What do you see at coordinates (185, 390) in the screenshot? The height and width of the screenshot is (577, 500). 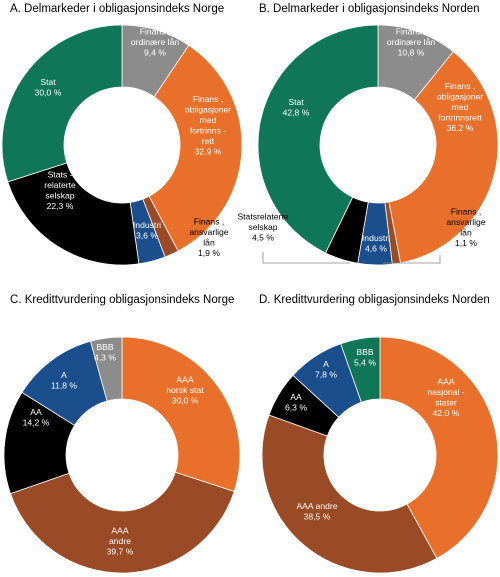 I see `chart-c-label-aaa-norsk-stat: AAA norsk stat 30,0 %` at bounding box center [185, 390].